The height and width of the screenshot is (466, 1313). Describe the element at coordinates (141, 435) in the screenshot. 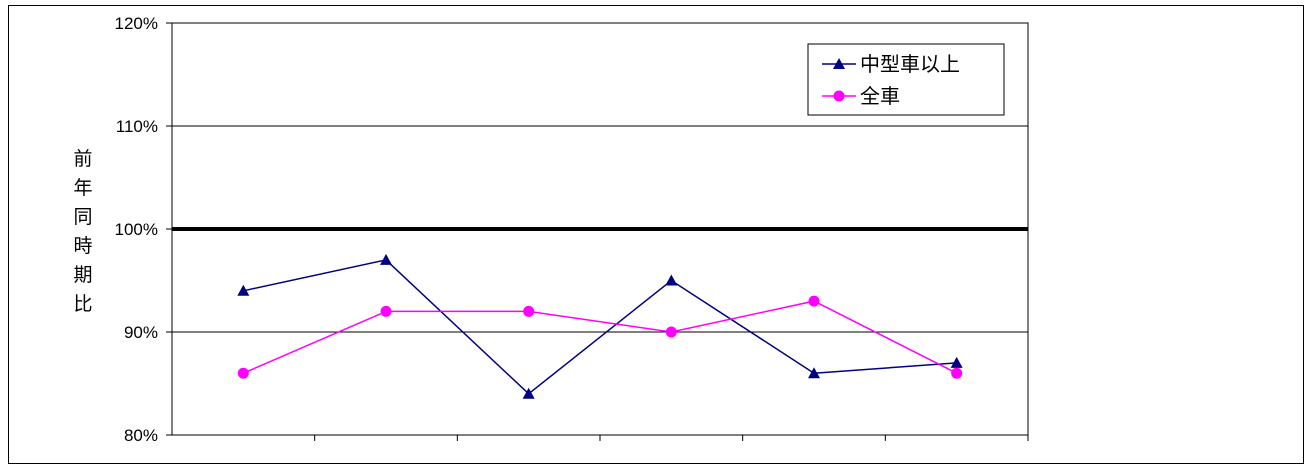

I see `y-tick-label: 80%` at that location.